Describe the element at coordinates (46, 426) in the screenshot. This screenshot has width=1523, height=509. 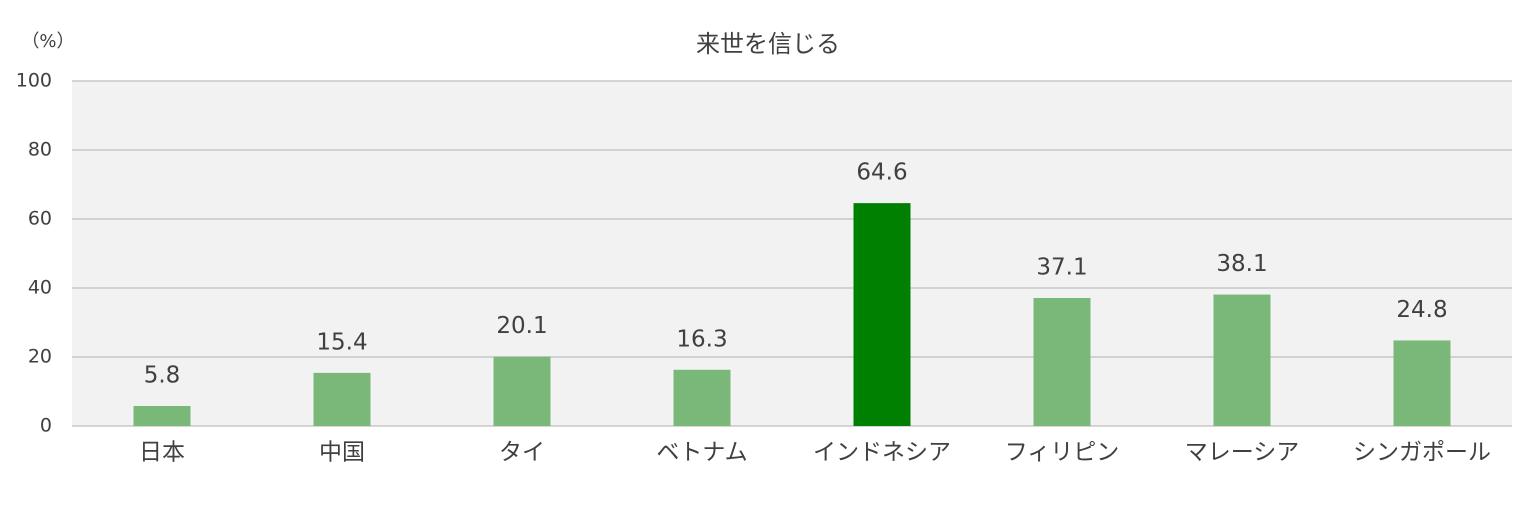
I see `y-tick-label: 0` at that location.